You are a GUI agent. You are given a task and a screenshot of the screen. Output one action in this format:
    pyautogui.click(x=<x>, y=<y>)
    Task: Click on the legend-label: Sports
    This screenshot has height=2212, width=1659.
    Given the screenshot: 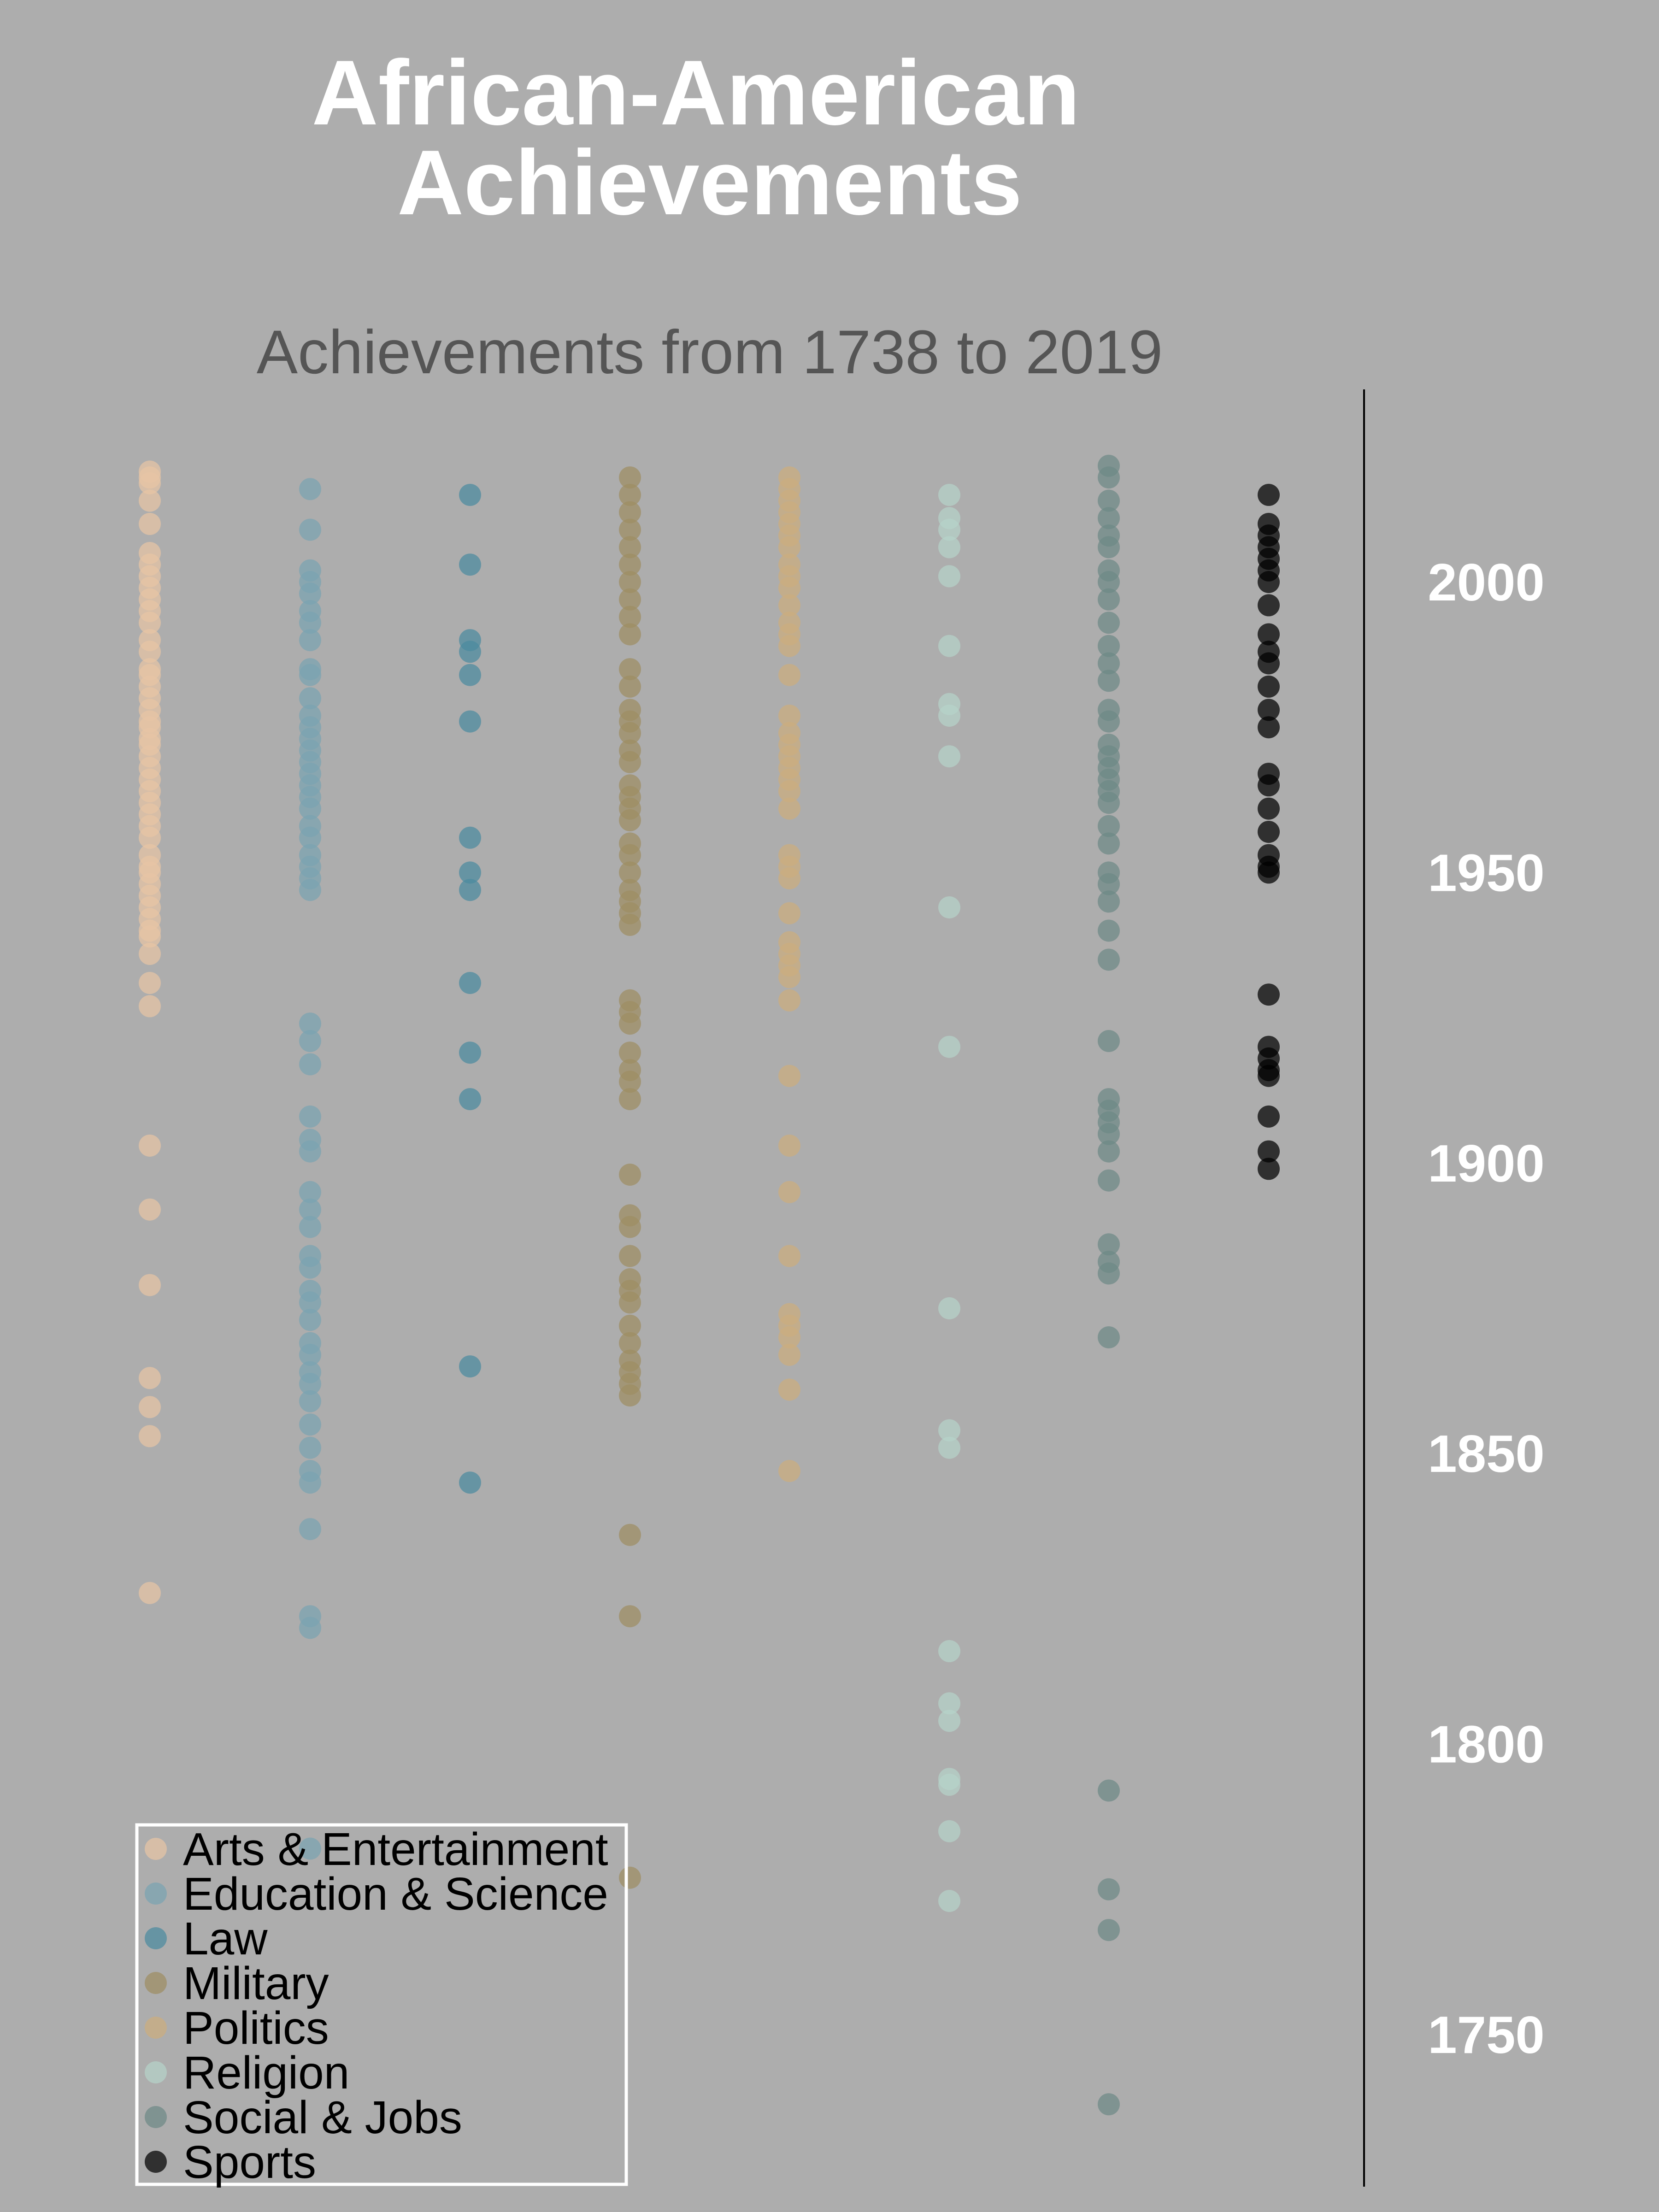 What is the action you would take?
    pyautogui.click(x=249, y=2162)
    